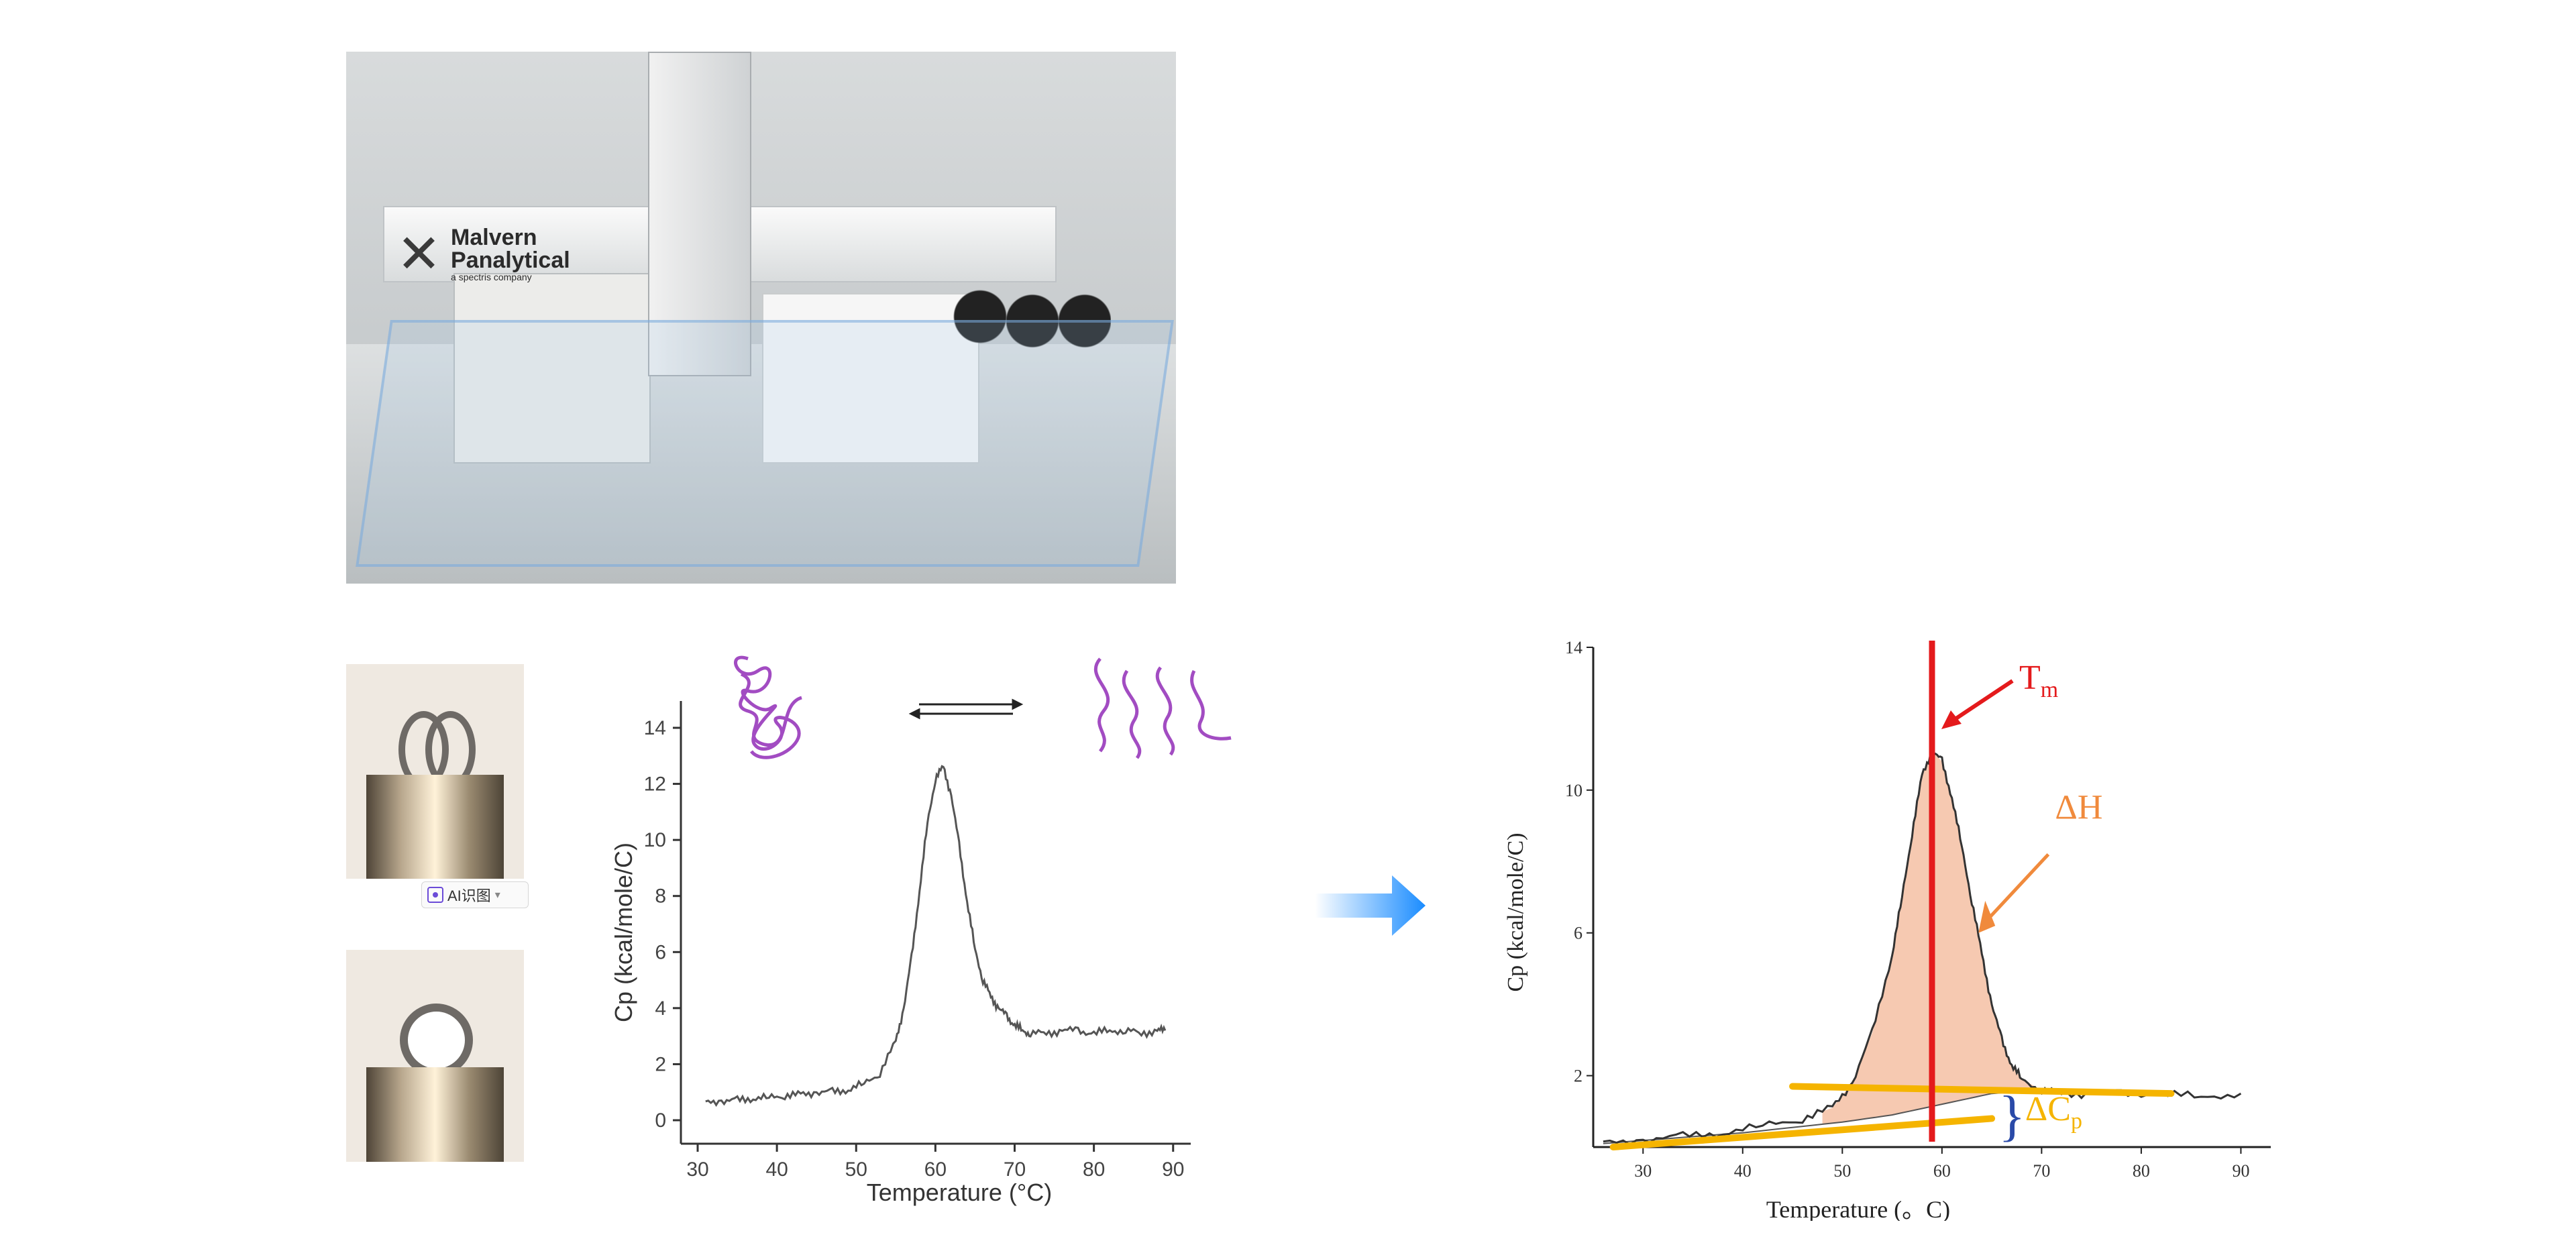  Describe the element at coordinates (510, 260) in the screenshot. I see `brand-line2: Panalytical` at that location.